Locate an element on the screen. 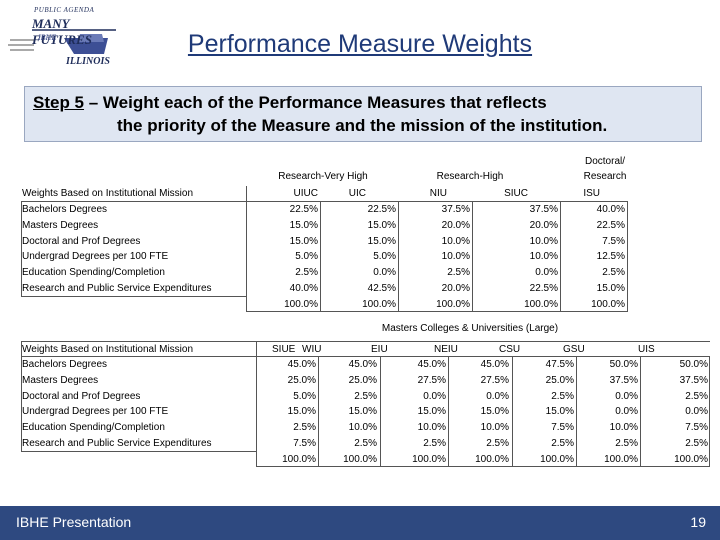 The height and width of the screenshot is (540, 720). table1-header-rule is located at coordinates (324, 201).